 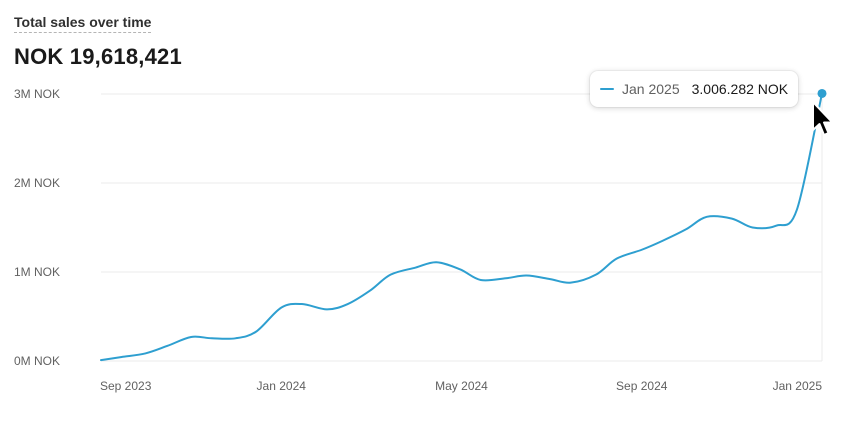 I want to click on chart-tooltip: Jan 2025 3.006.282 NOK, so click(x=694, y=89).